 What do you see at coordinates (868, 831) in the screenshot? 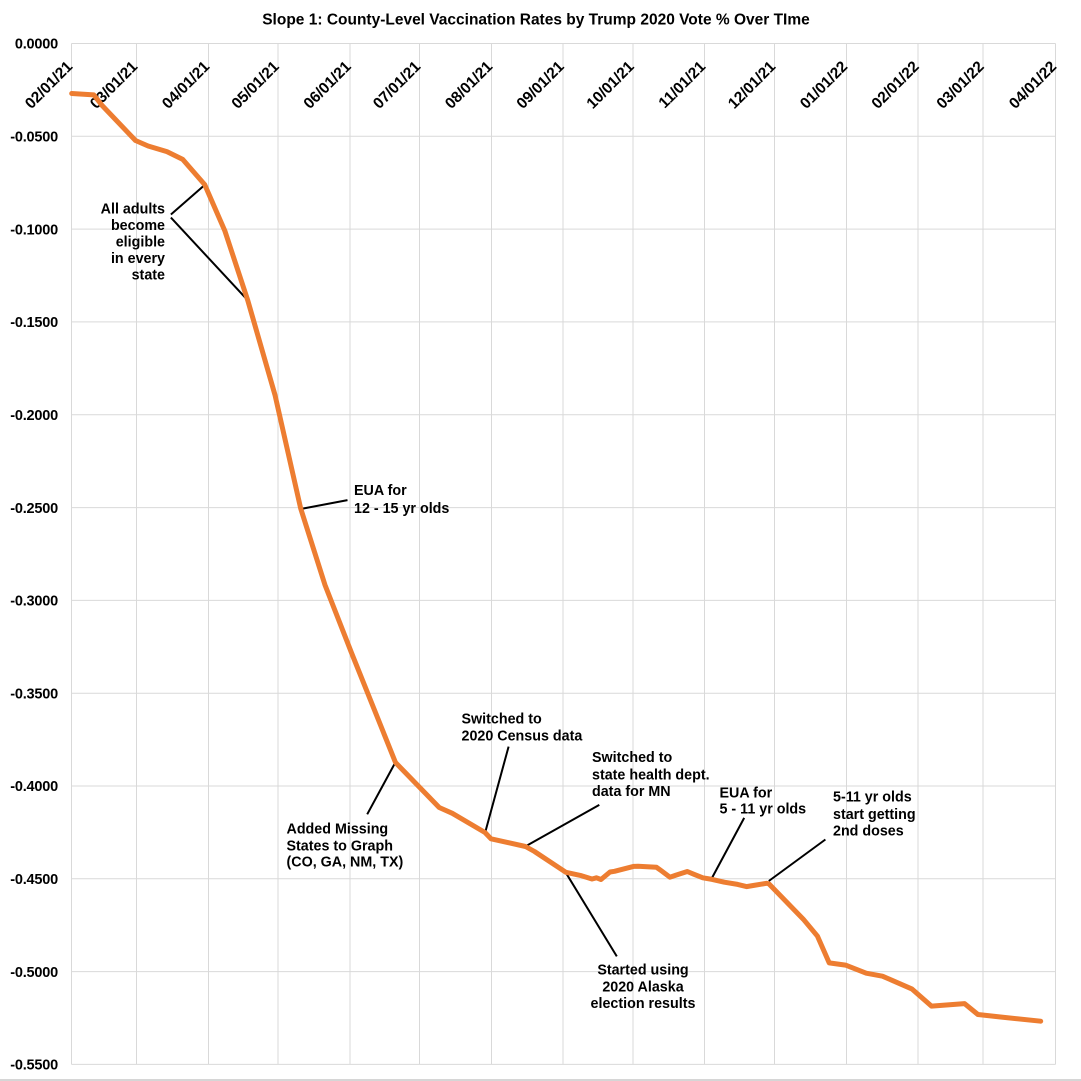
I see `svg-text: 2nd doses` at bounding box center [868, 831].